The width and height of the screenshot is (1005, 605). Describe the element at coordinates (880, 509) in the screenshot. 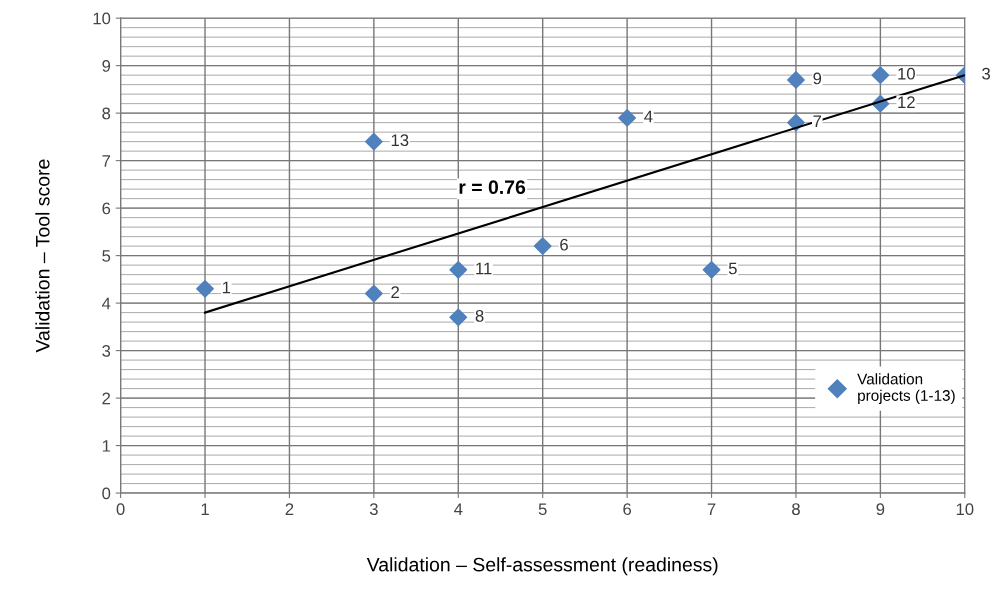

I see `x-tick-label: 9` at that location.